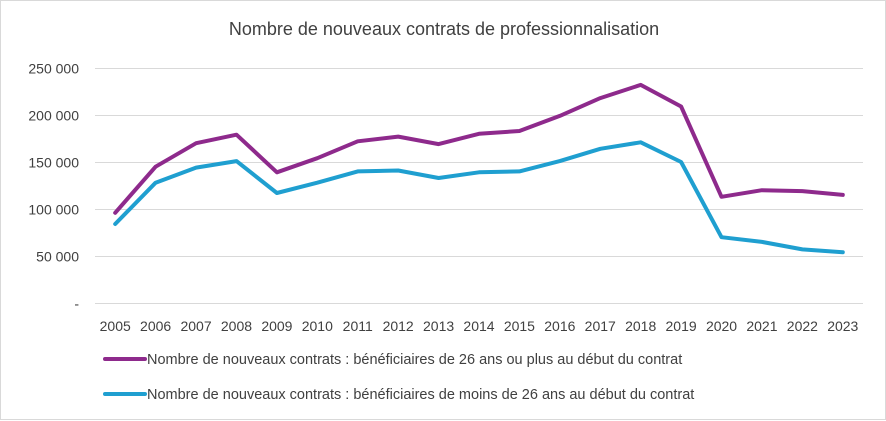  What do you see at coordinates (53, 69) in the screenshot?
I see `y-tick-label: 250 000` at bounding box center [53, 69].